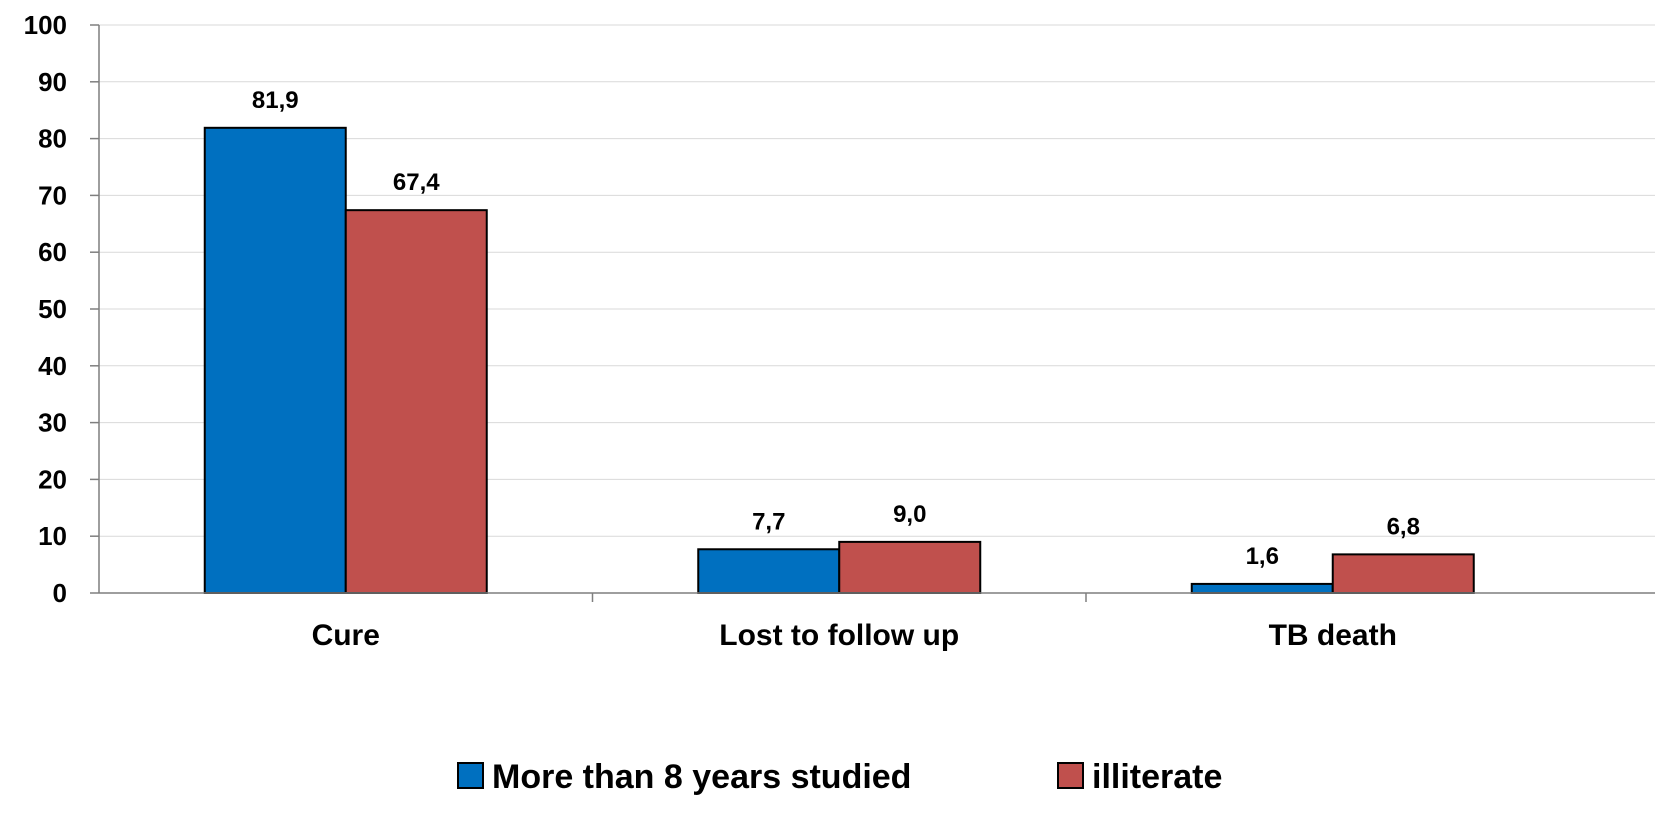  What do you see at coordinates (1157, 777) in the screenshot?
I see `legend-label: illiterate` at bounding box center [1157, 777].